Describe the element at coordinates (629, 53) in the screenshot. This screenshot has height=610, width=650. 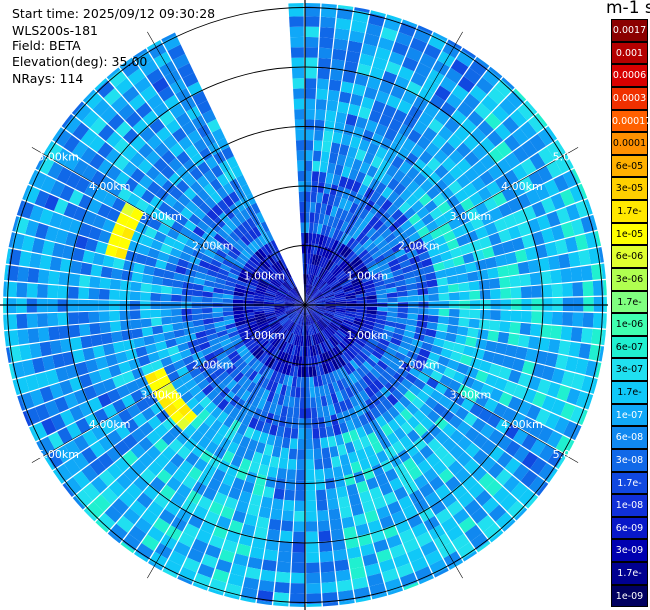
I see `colorbar-tick-label: 0.001` at that location.